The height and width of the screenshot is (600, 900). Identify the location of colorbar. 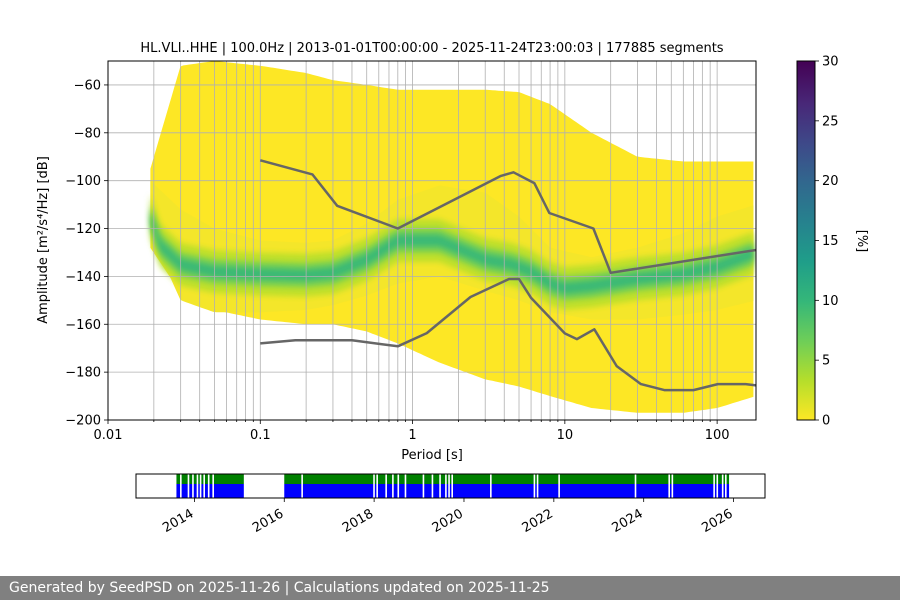
(806, 240).